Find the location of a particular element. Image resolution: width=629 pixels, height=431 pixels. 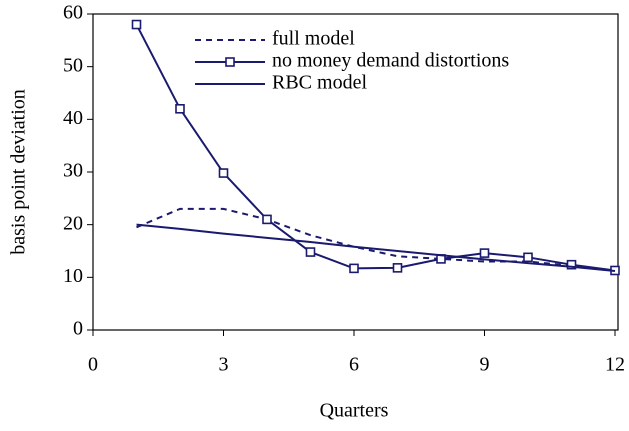

y-tick-label: 0 is located at coordinates (78, 329).